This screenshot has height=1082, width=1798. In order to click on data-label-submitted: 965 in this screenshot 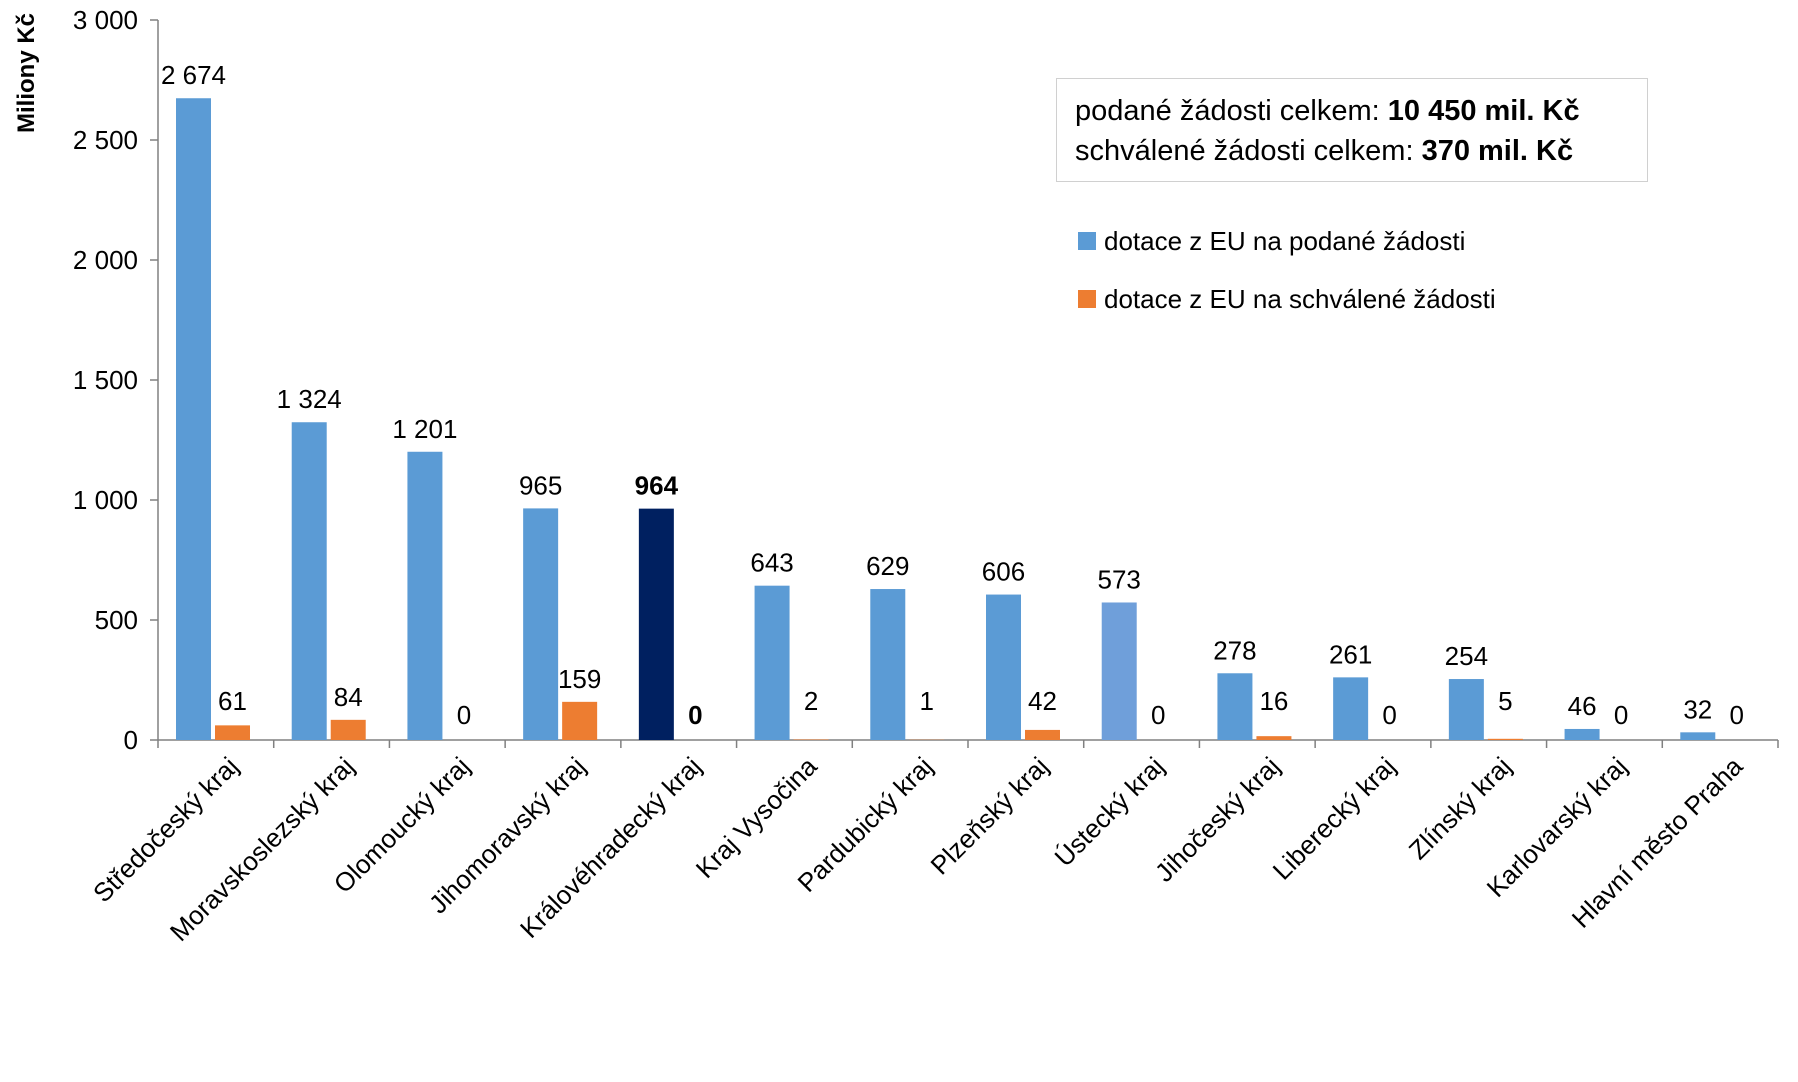, I will do `click(540, 485)`.